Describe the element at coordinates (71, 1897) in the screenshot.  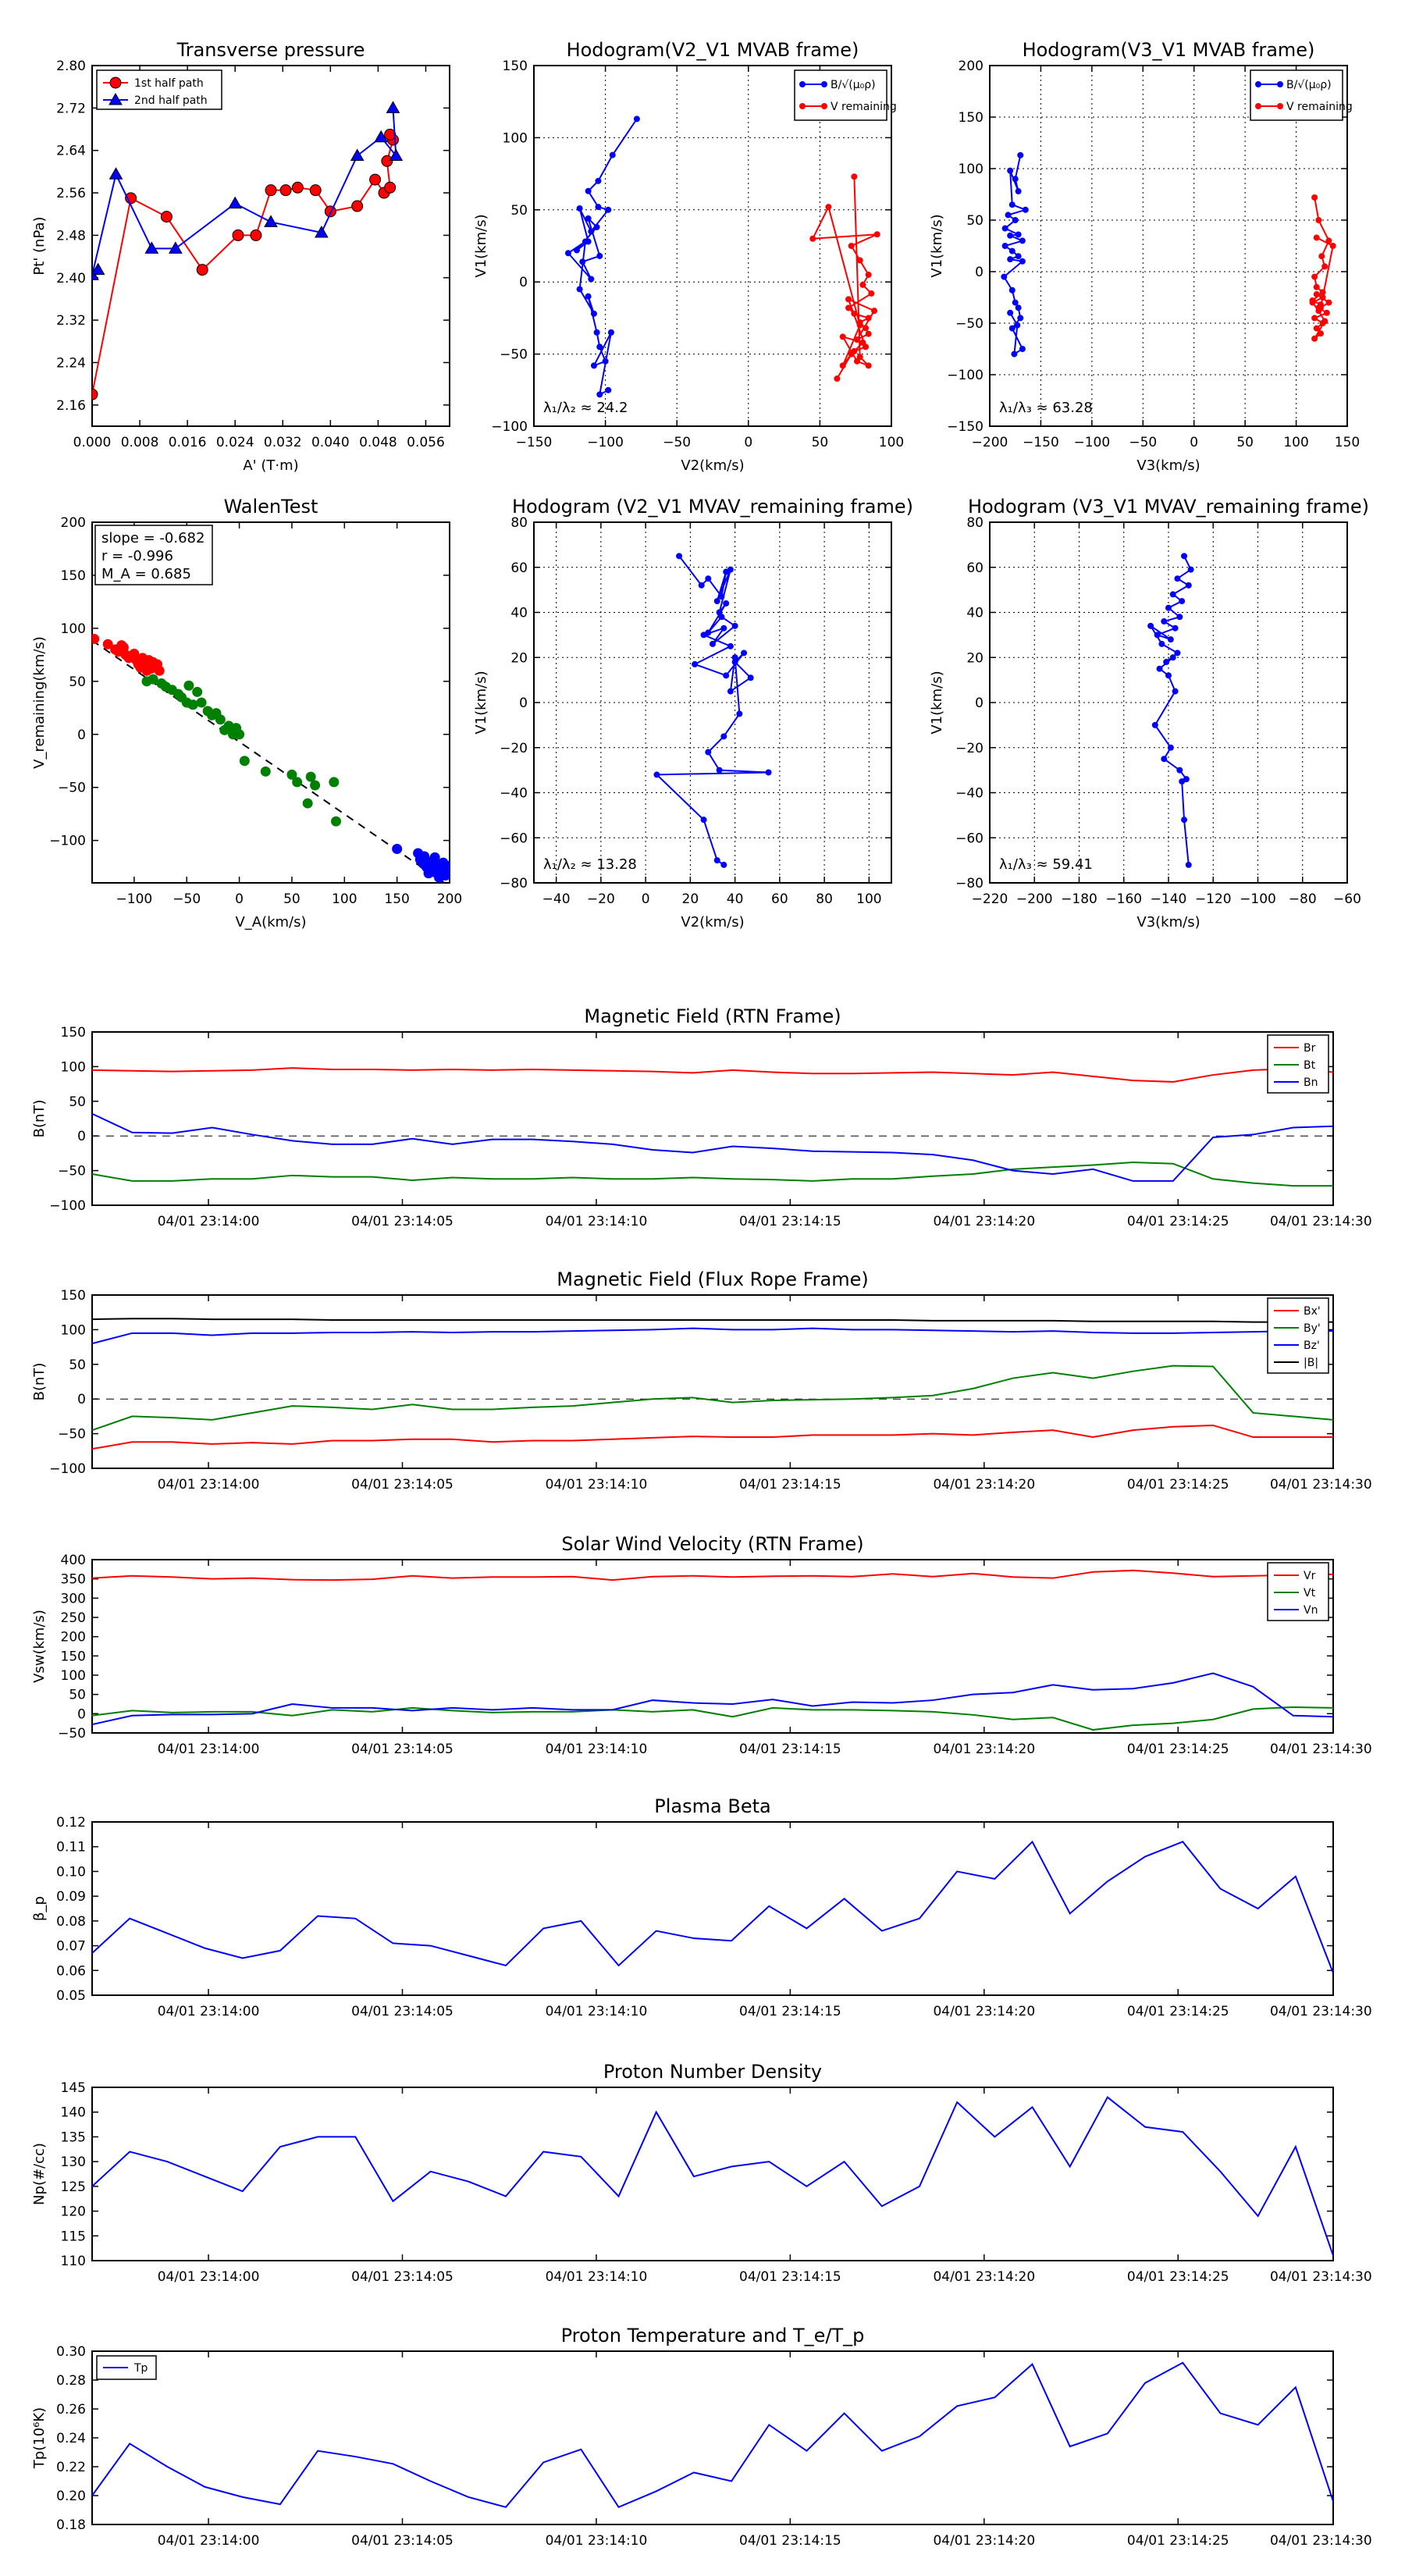
I see `y-tick-label: 0.09` at that location.